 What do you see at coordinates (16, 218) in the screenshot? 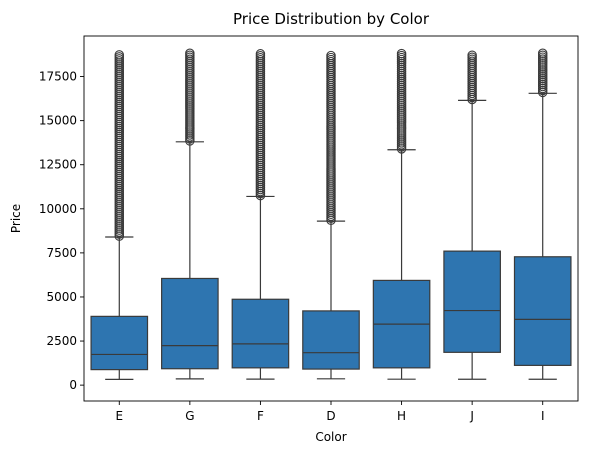
I see `y-axis-label: Price` at bounding box center [16, 218].